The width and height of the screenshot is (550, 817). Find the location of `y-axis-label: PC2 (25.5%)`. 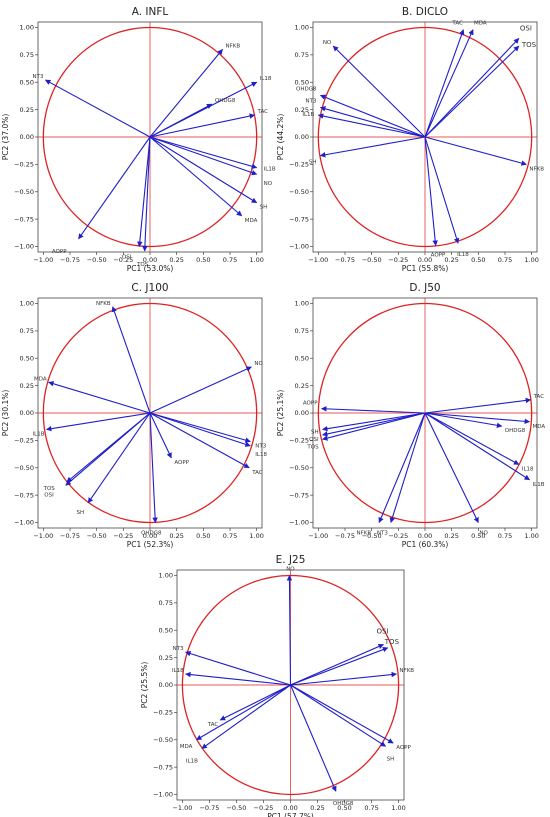

y-axis-label: PC2 (25.5%) is located at coordinates (144, 685).